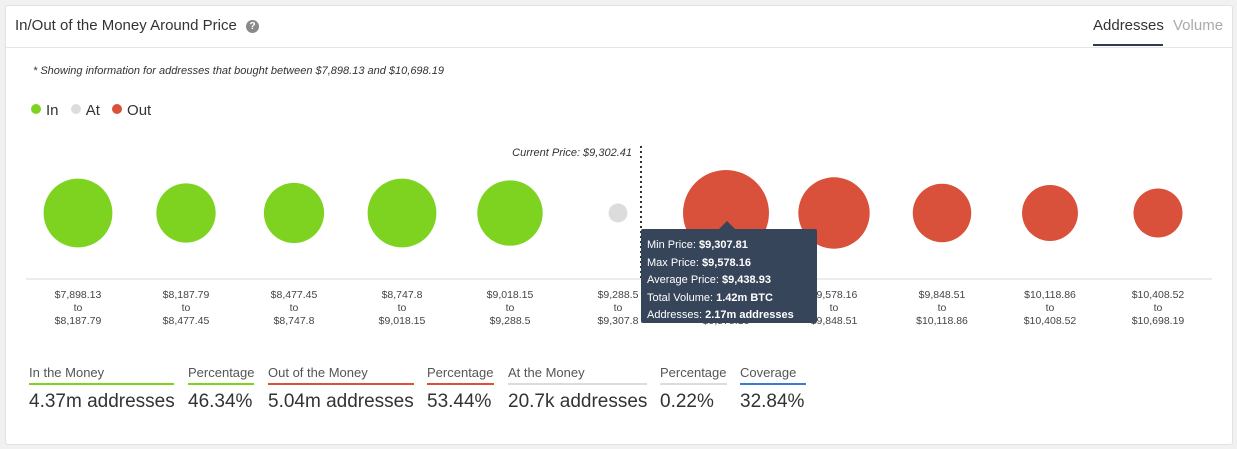 The height and width of the screenshot is (449, 1237). I want to click on legend-item-out: Out, so click(131, 110).